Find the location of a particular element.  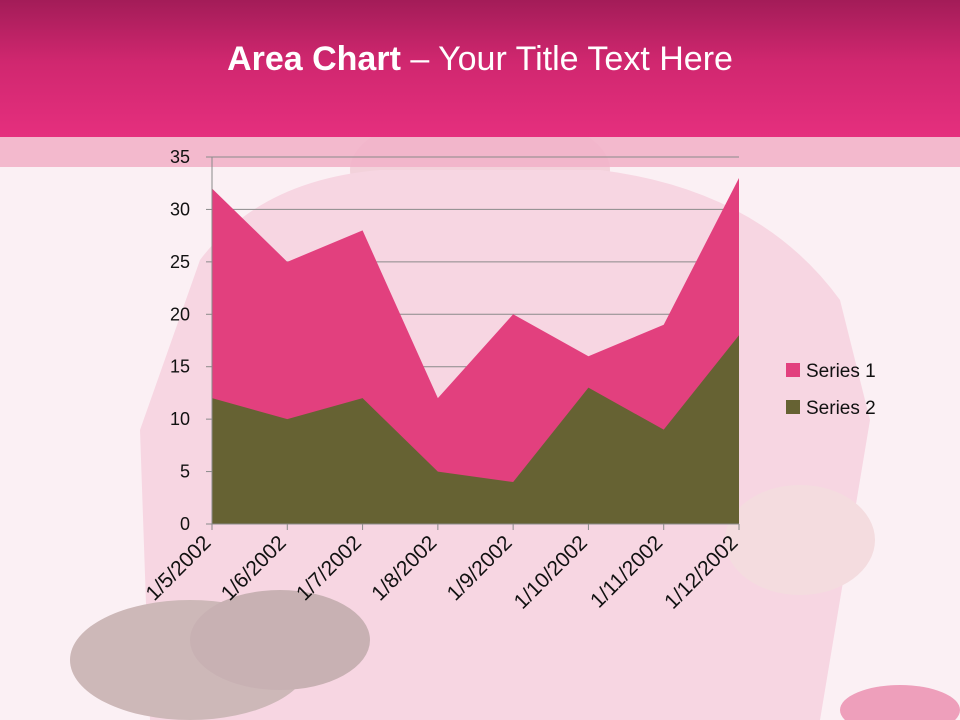

legend-label: Series 1 is located at coordinates (841, 371).